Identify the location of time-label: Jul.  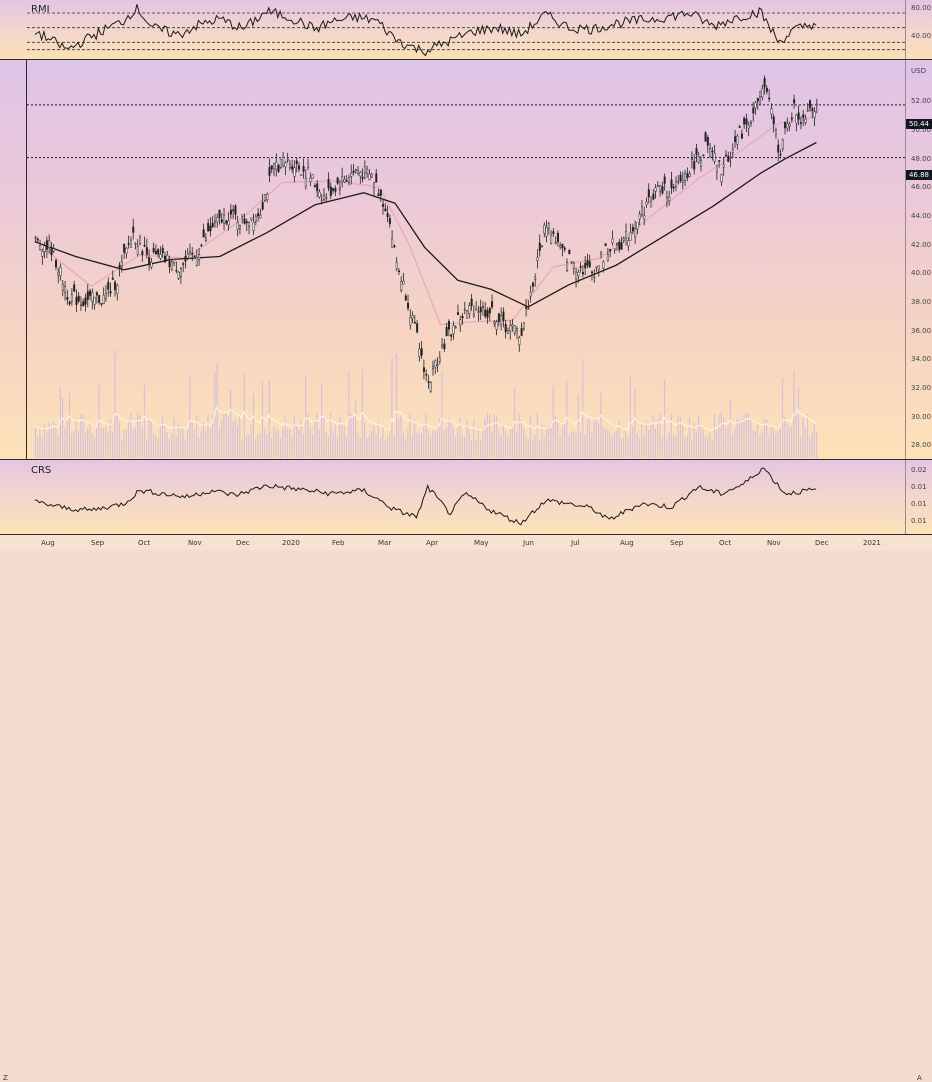
(575, 543).